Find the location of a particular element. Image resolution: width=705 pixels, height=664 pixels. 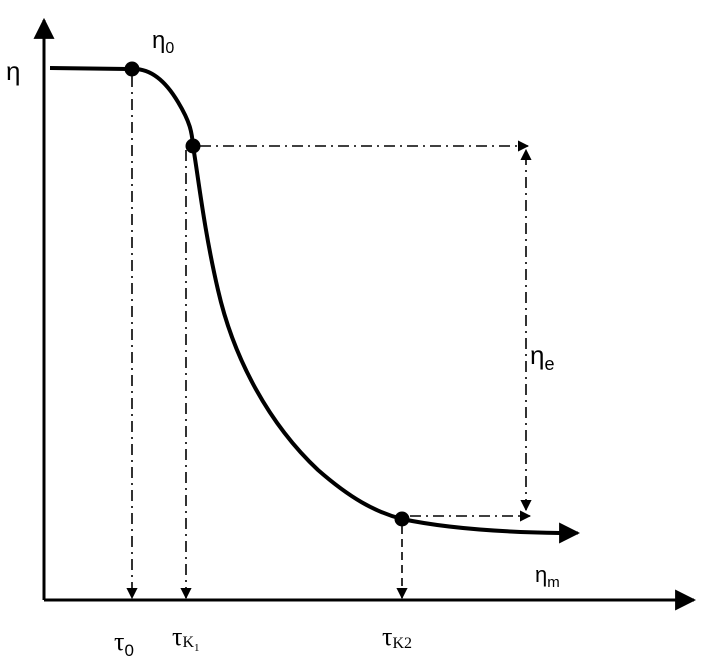

point-tau-k1 is located at coordinates (193, 146).